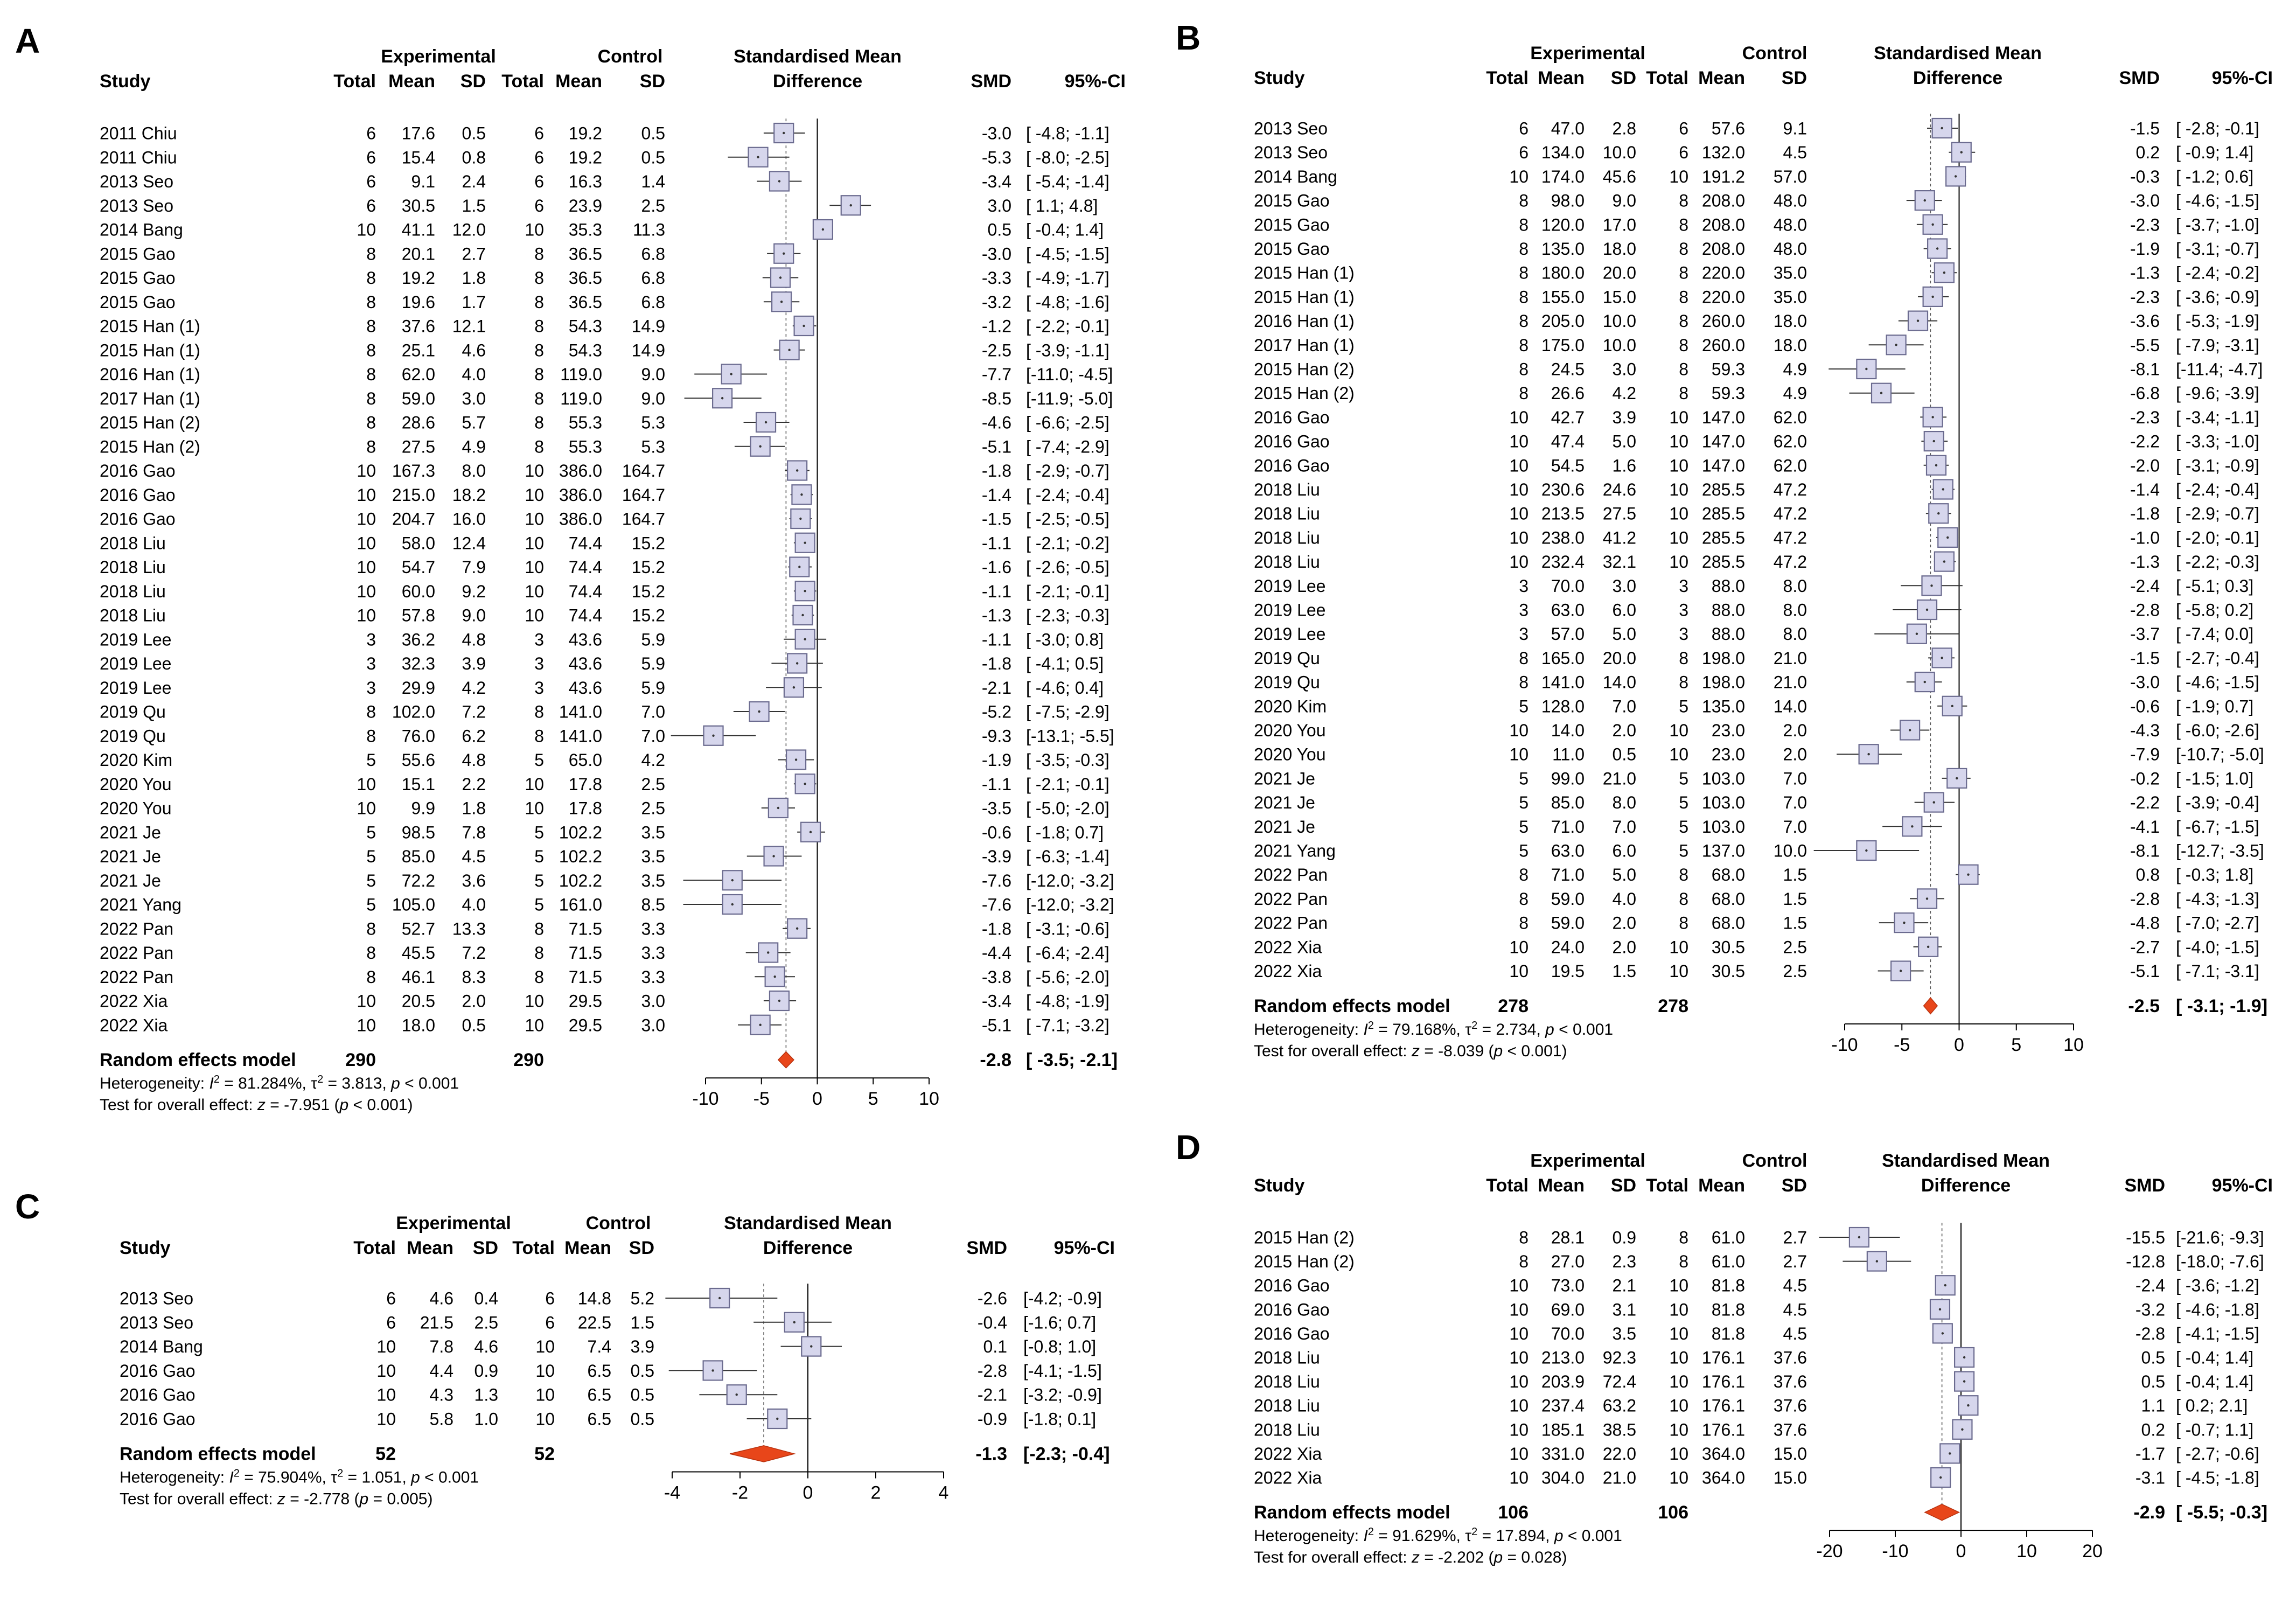 The image size is (2296, 1617). What do you see at coordinates (604, 181) in the screenshot?
I see `study-row: 2013 Seo 6 9.1 2.4 6 16.3 1.4 -3.4 [ -5.4; -1.4]` at bounding box center [604, 181].